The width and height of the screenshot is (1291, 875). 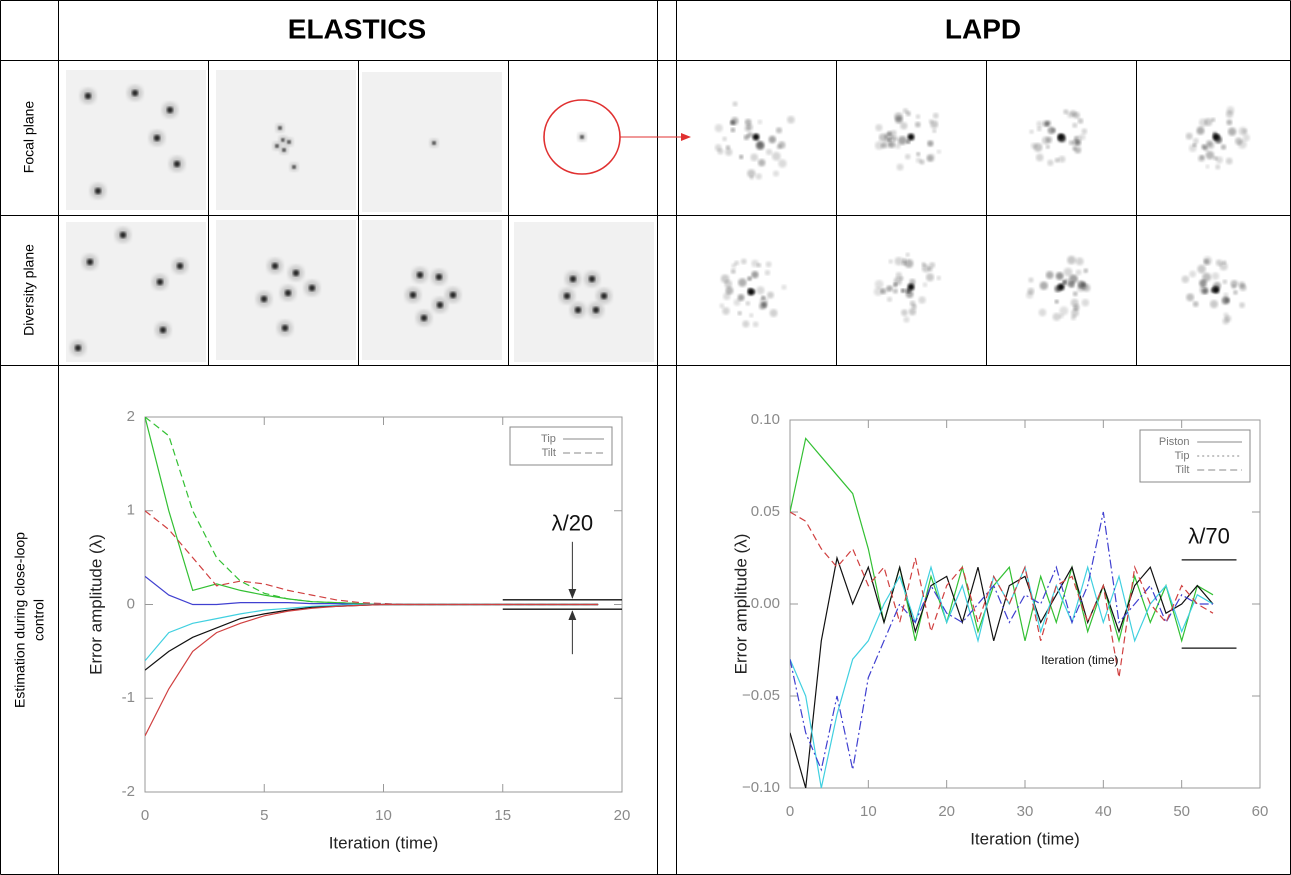 What do you see at coordinates (548, 439) in the screenshot?
I see `legend-label: Tip` at bounding box center [548, 439].